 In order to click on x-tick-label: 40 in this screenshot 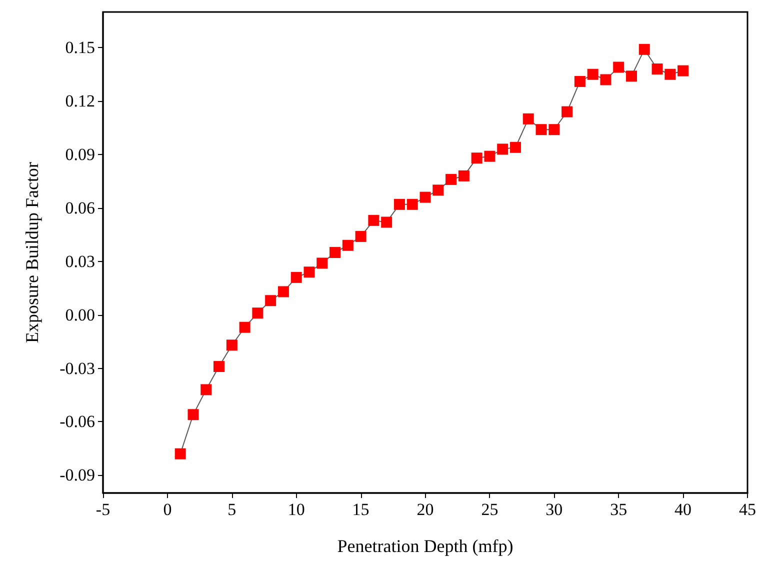, I will do `click(683, 509)`.